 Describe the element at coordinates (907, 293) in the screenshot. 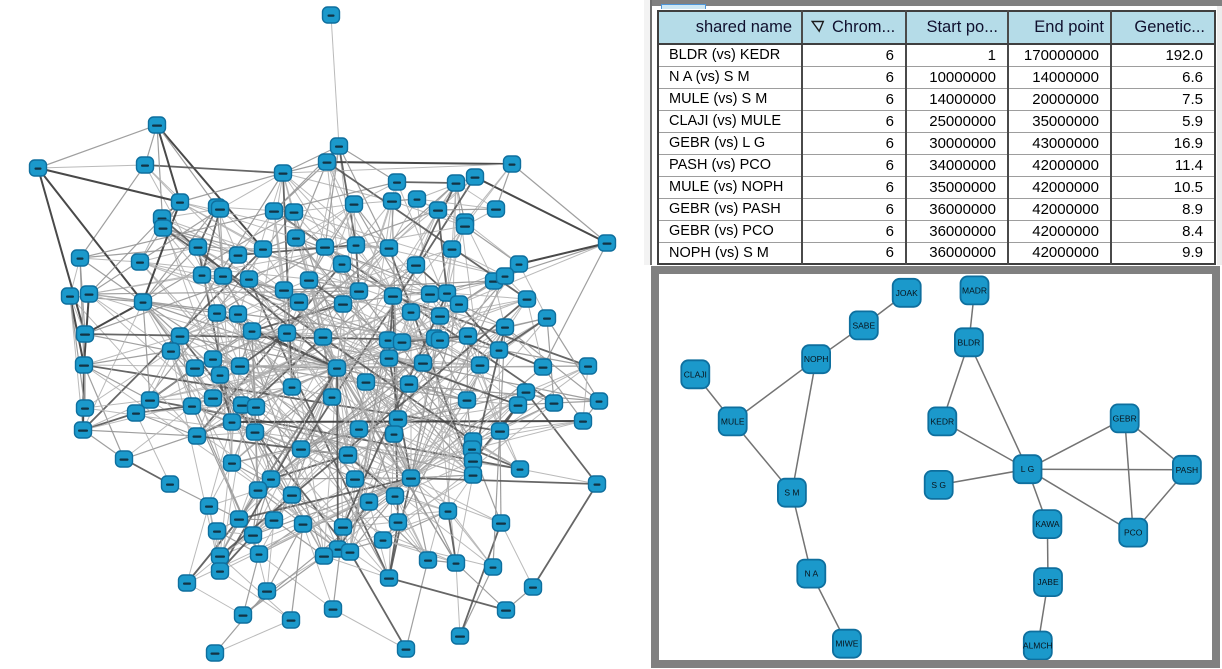

I see `svg-text: JOAK` at that location.